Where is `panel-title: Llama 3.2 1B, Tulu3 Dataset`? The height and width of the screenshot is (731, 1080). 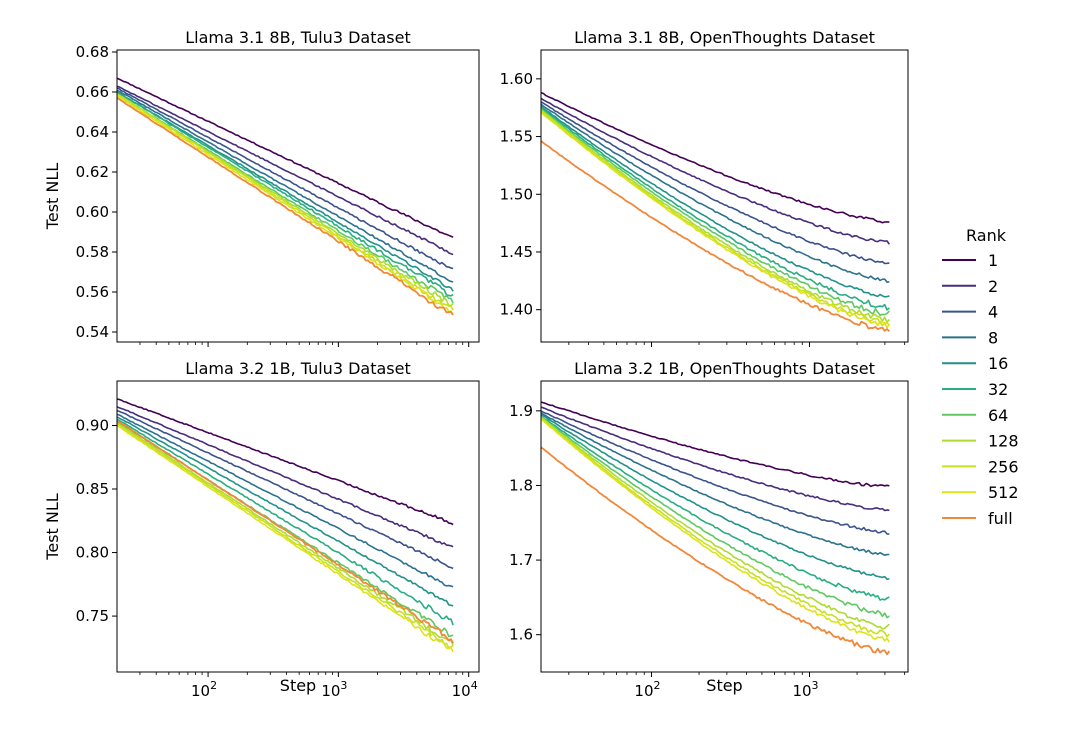
panel-title: Llama 3.2 1B, Tulu3 Dataset is located at coordinates (298, 368).